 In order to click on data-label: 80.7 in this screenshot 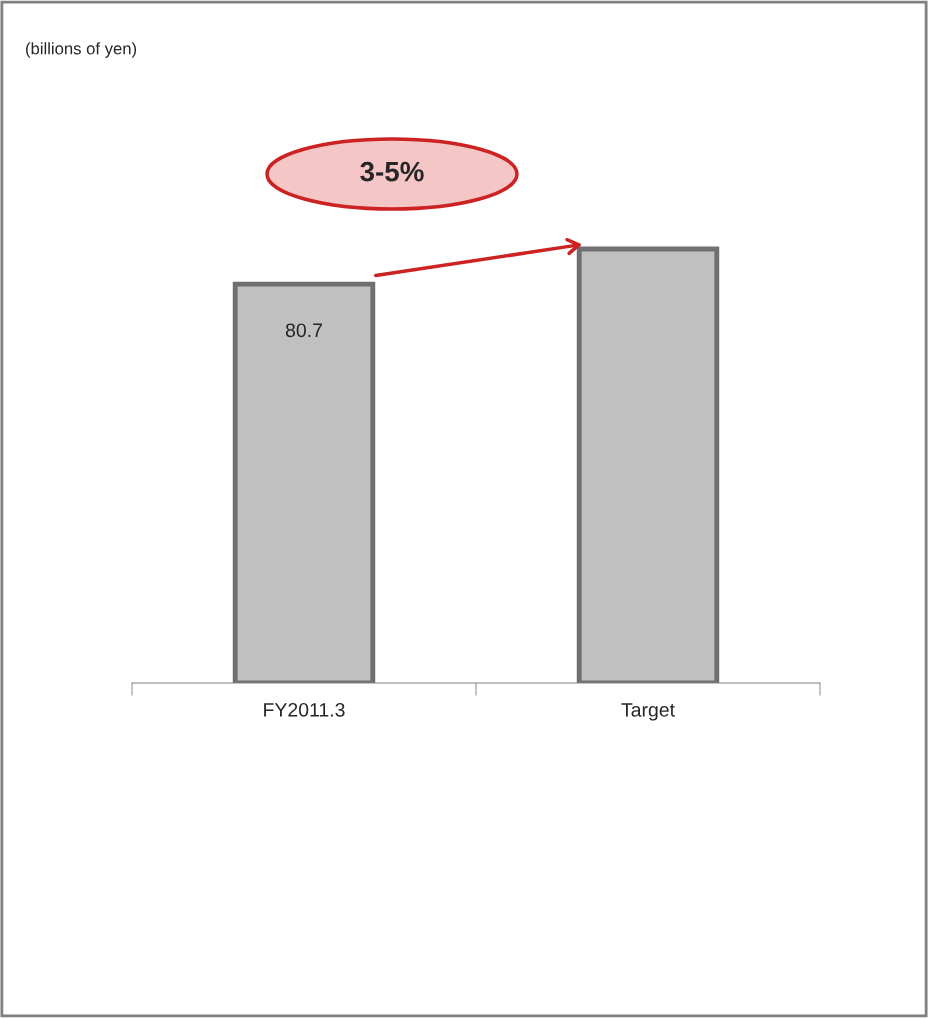, I will do `click(303, 330)`.